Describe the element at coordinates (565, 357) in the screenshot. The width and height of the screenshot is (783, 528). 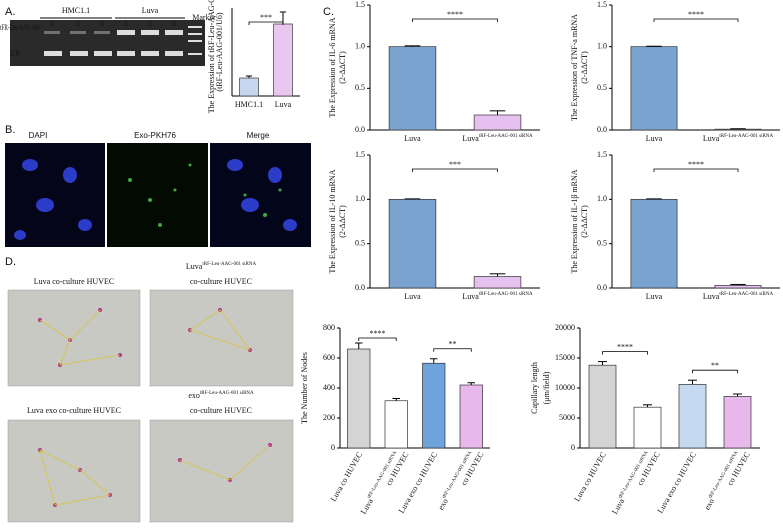
I see `y-tick-label: 15000` at that location.